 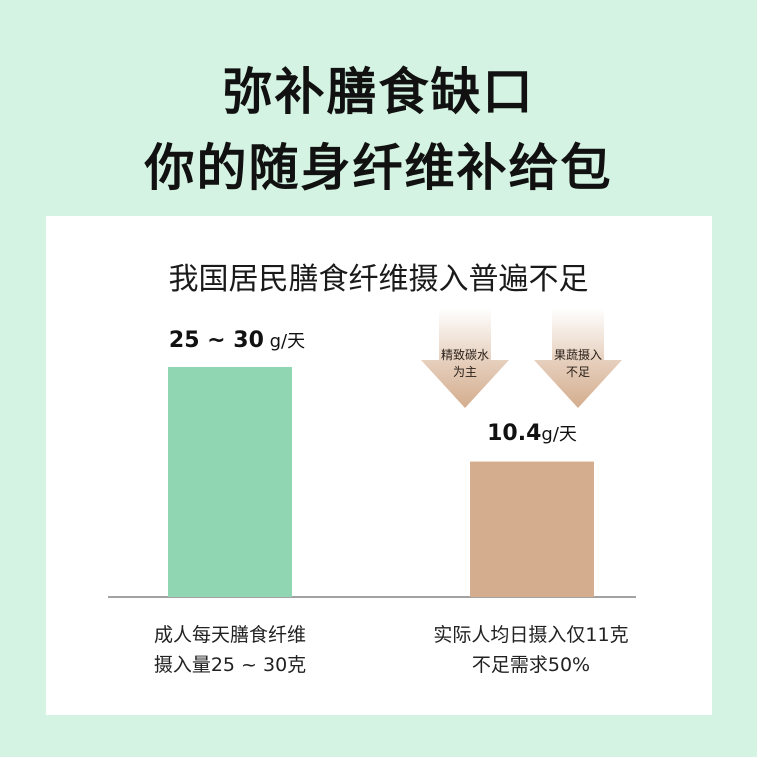 What do you see at coordinates (378, 92) in the screenshot?
I see `headline-line-1: 弥补膳食缺口` at bounding box center [378, 92].